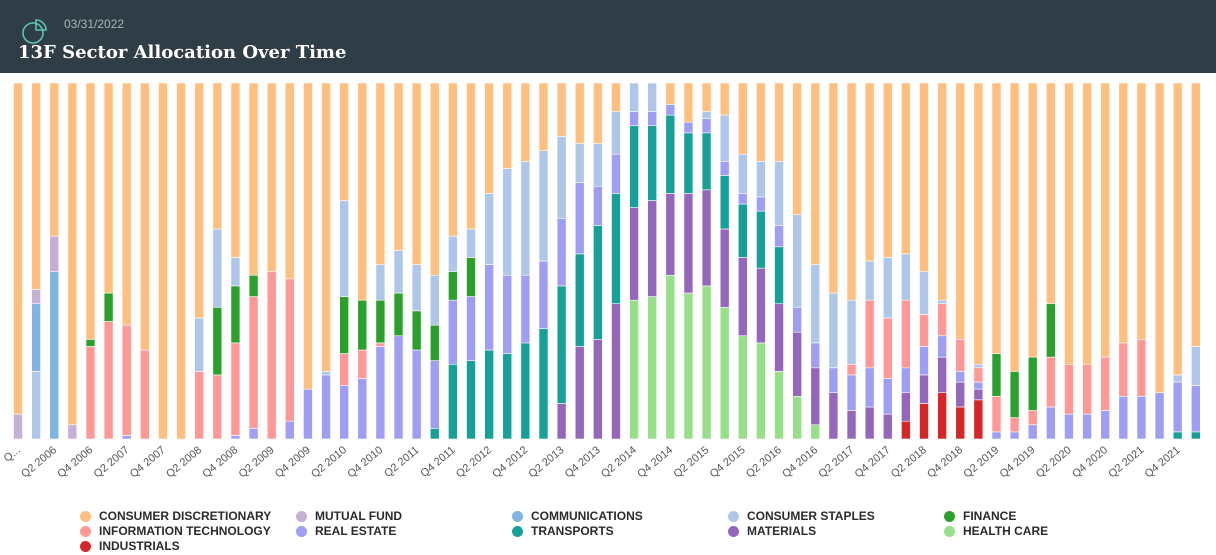  Describe the element at coordinates (130, 546) in the screenshot. I see `legend-item: INDUSTRIALS` at that location.